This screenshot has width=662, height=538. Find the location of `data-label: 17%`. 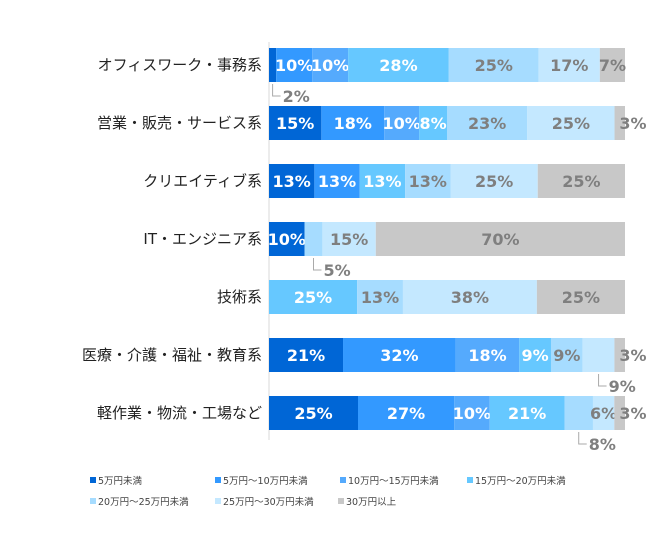

data-label: 17% is located at coordinates (569, 65).